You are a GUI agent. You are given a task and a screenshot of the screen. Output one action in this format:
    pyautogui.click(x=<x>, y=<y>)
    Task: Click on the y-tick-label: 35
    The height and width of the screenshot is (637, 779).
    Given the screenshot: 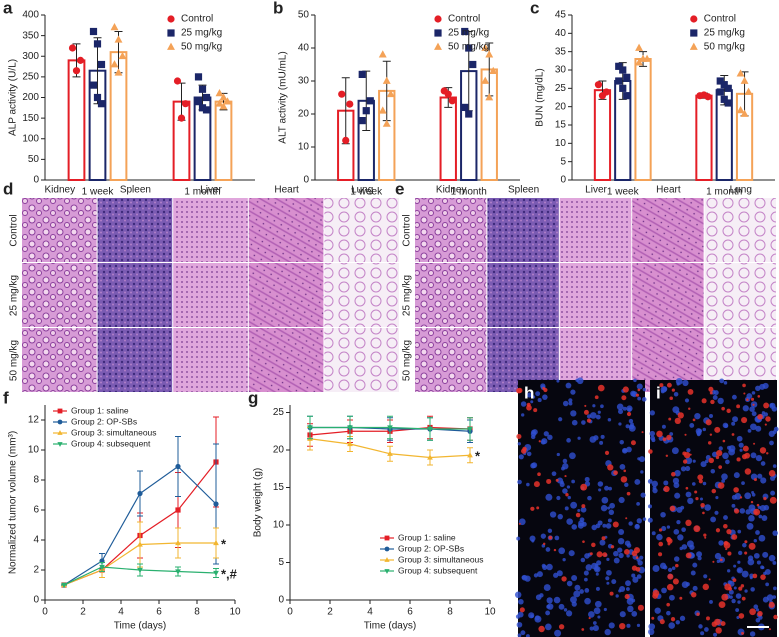 What is the action you would take?
    pyautogui.click(x=561, y=51)
    